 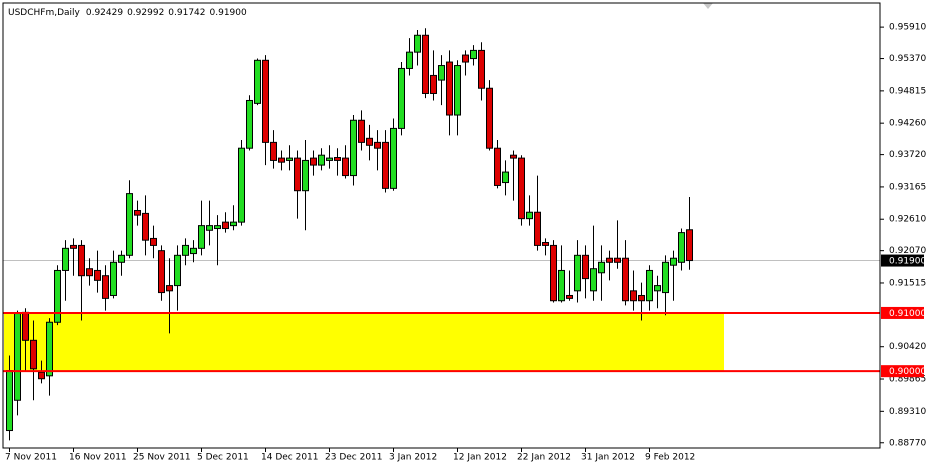 I want to click on chart-shift-marker, so click(x=708, y=6).